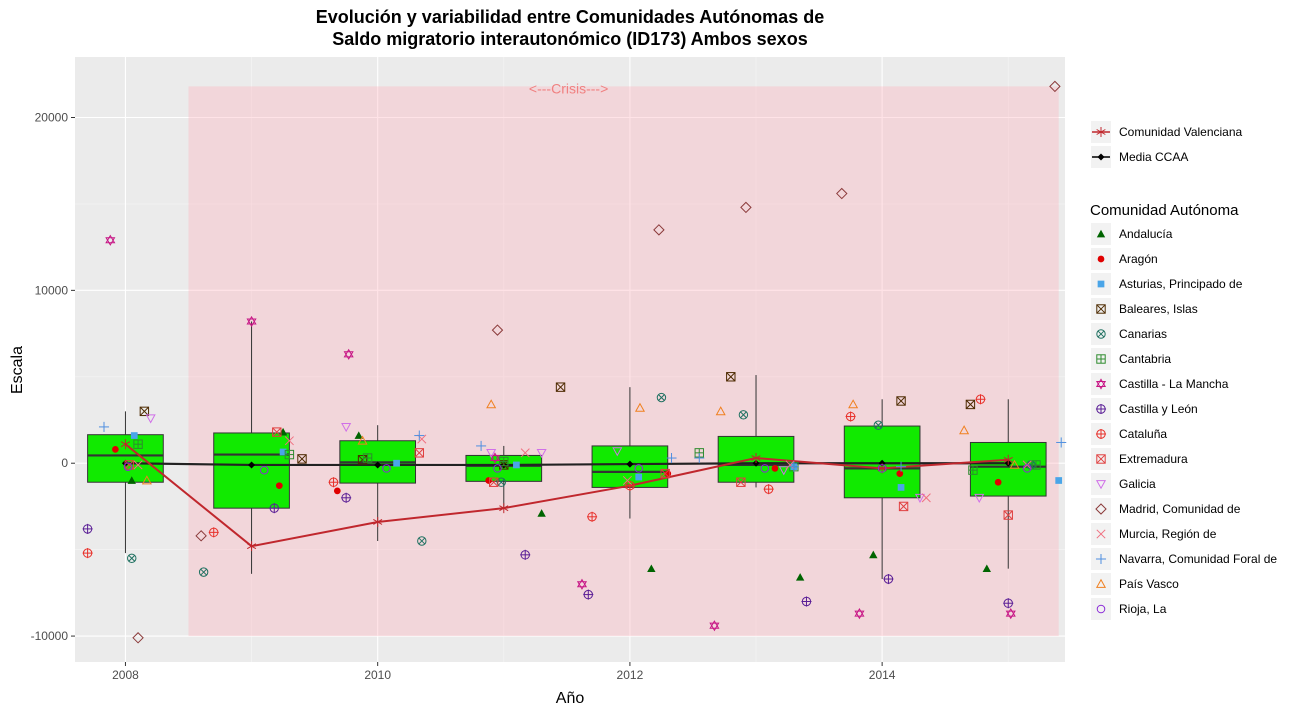  I want to click on y-tick-label: -10000, so click(50, 636).